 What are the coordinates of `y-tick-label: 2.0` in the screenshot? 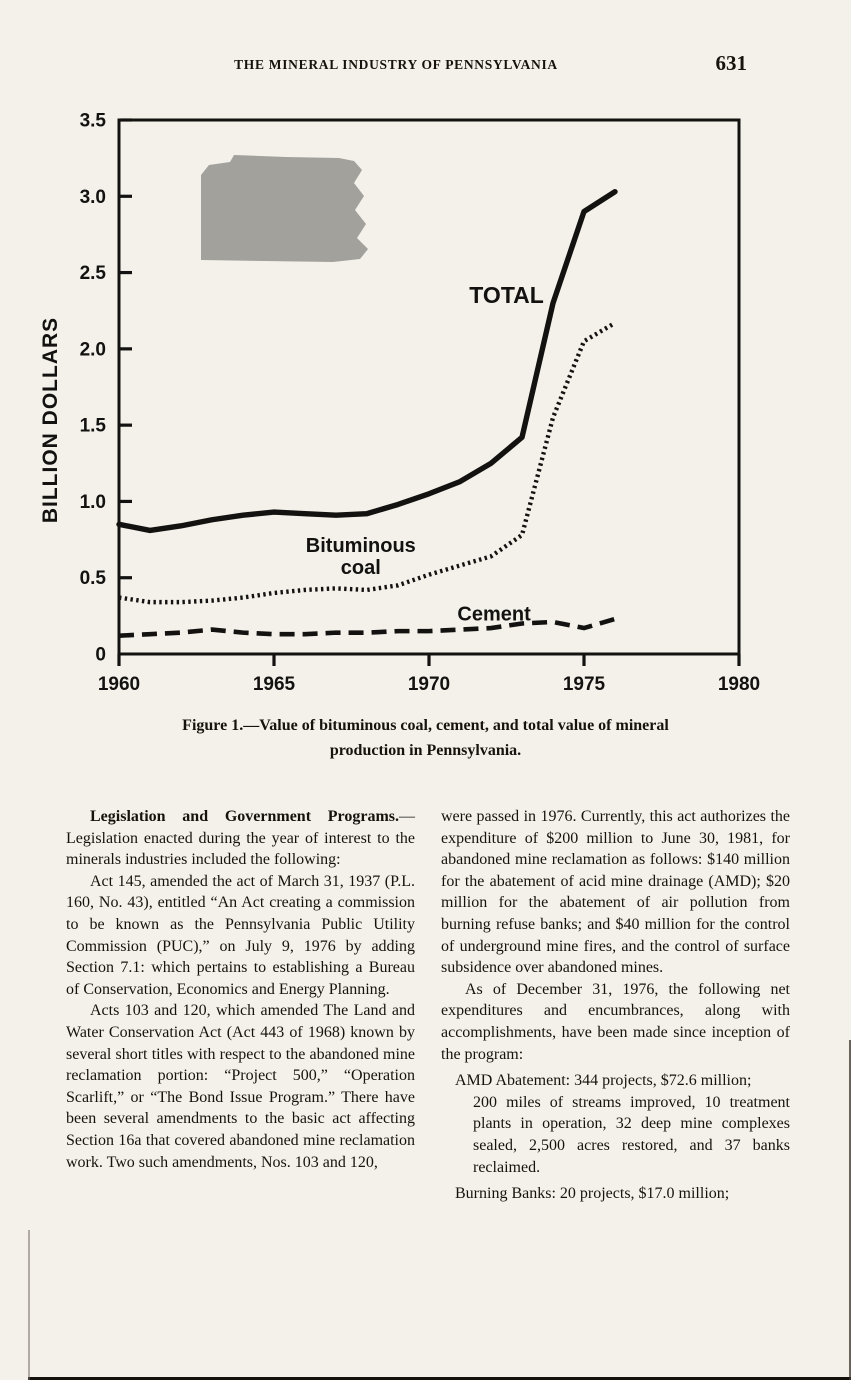 It's located at (93, 349).